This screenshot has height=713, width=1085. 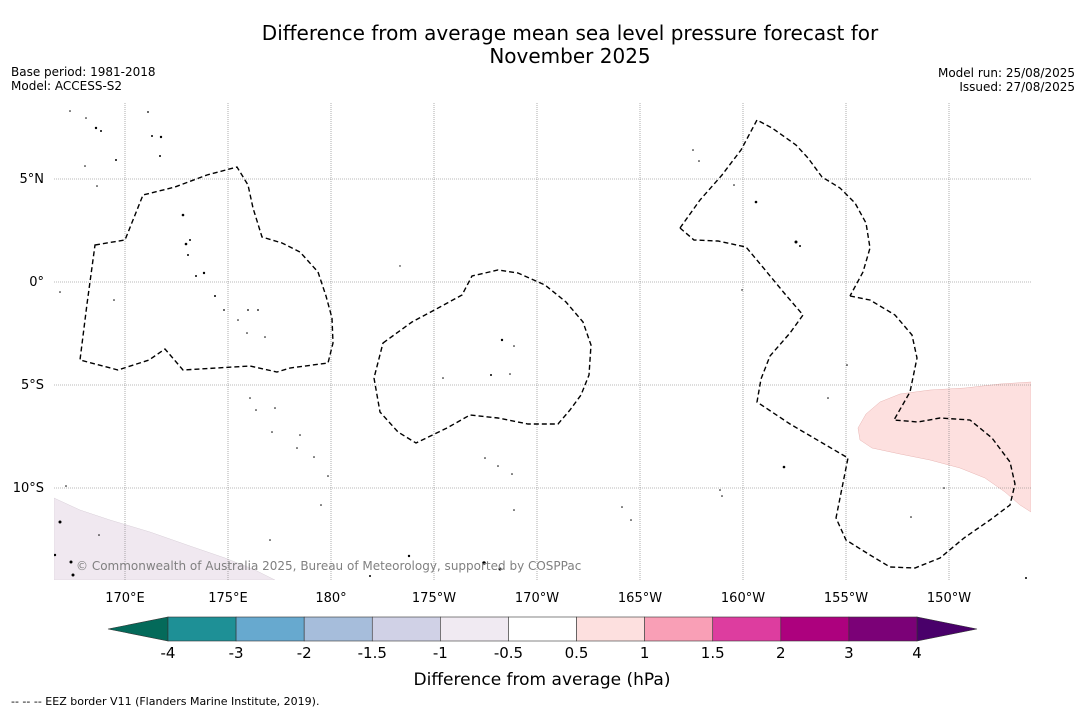 I want to click on colorbar-tick-label: -1, so click(x=440, y=653).